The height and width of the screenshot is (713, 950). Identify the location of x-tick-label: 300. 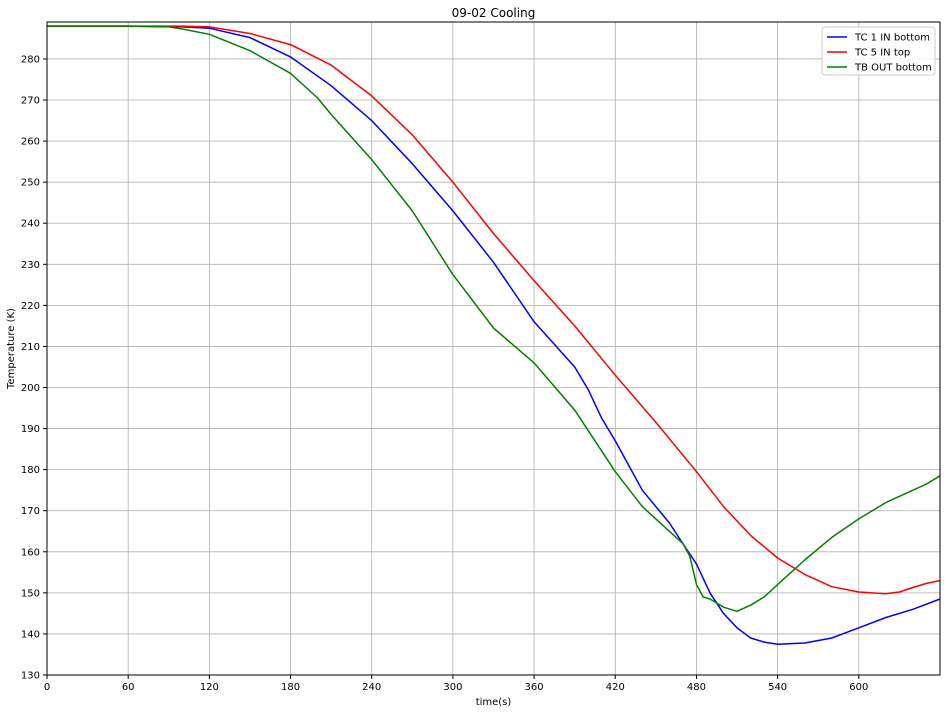
(452, 687).